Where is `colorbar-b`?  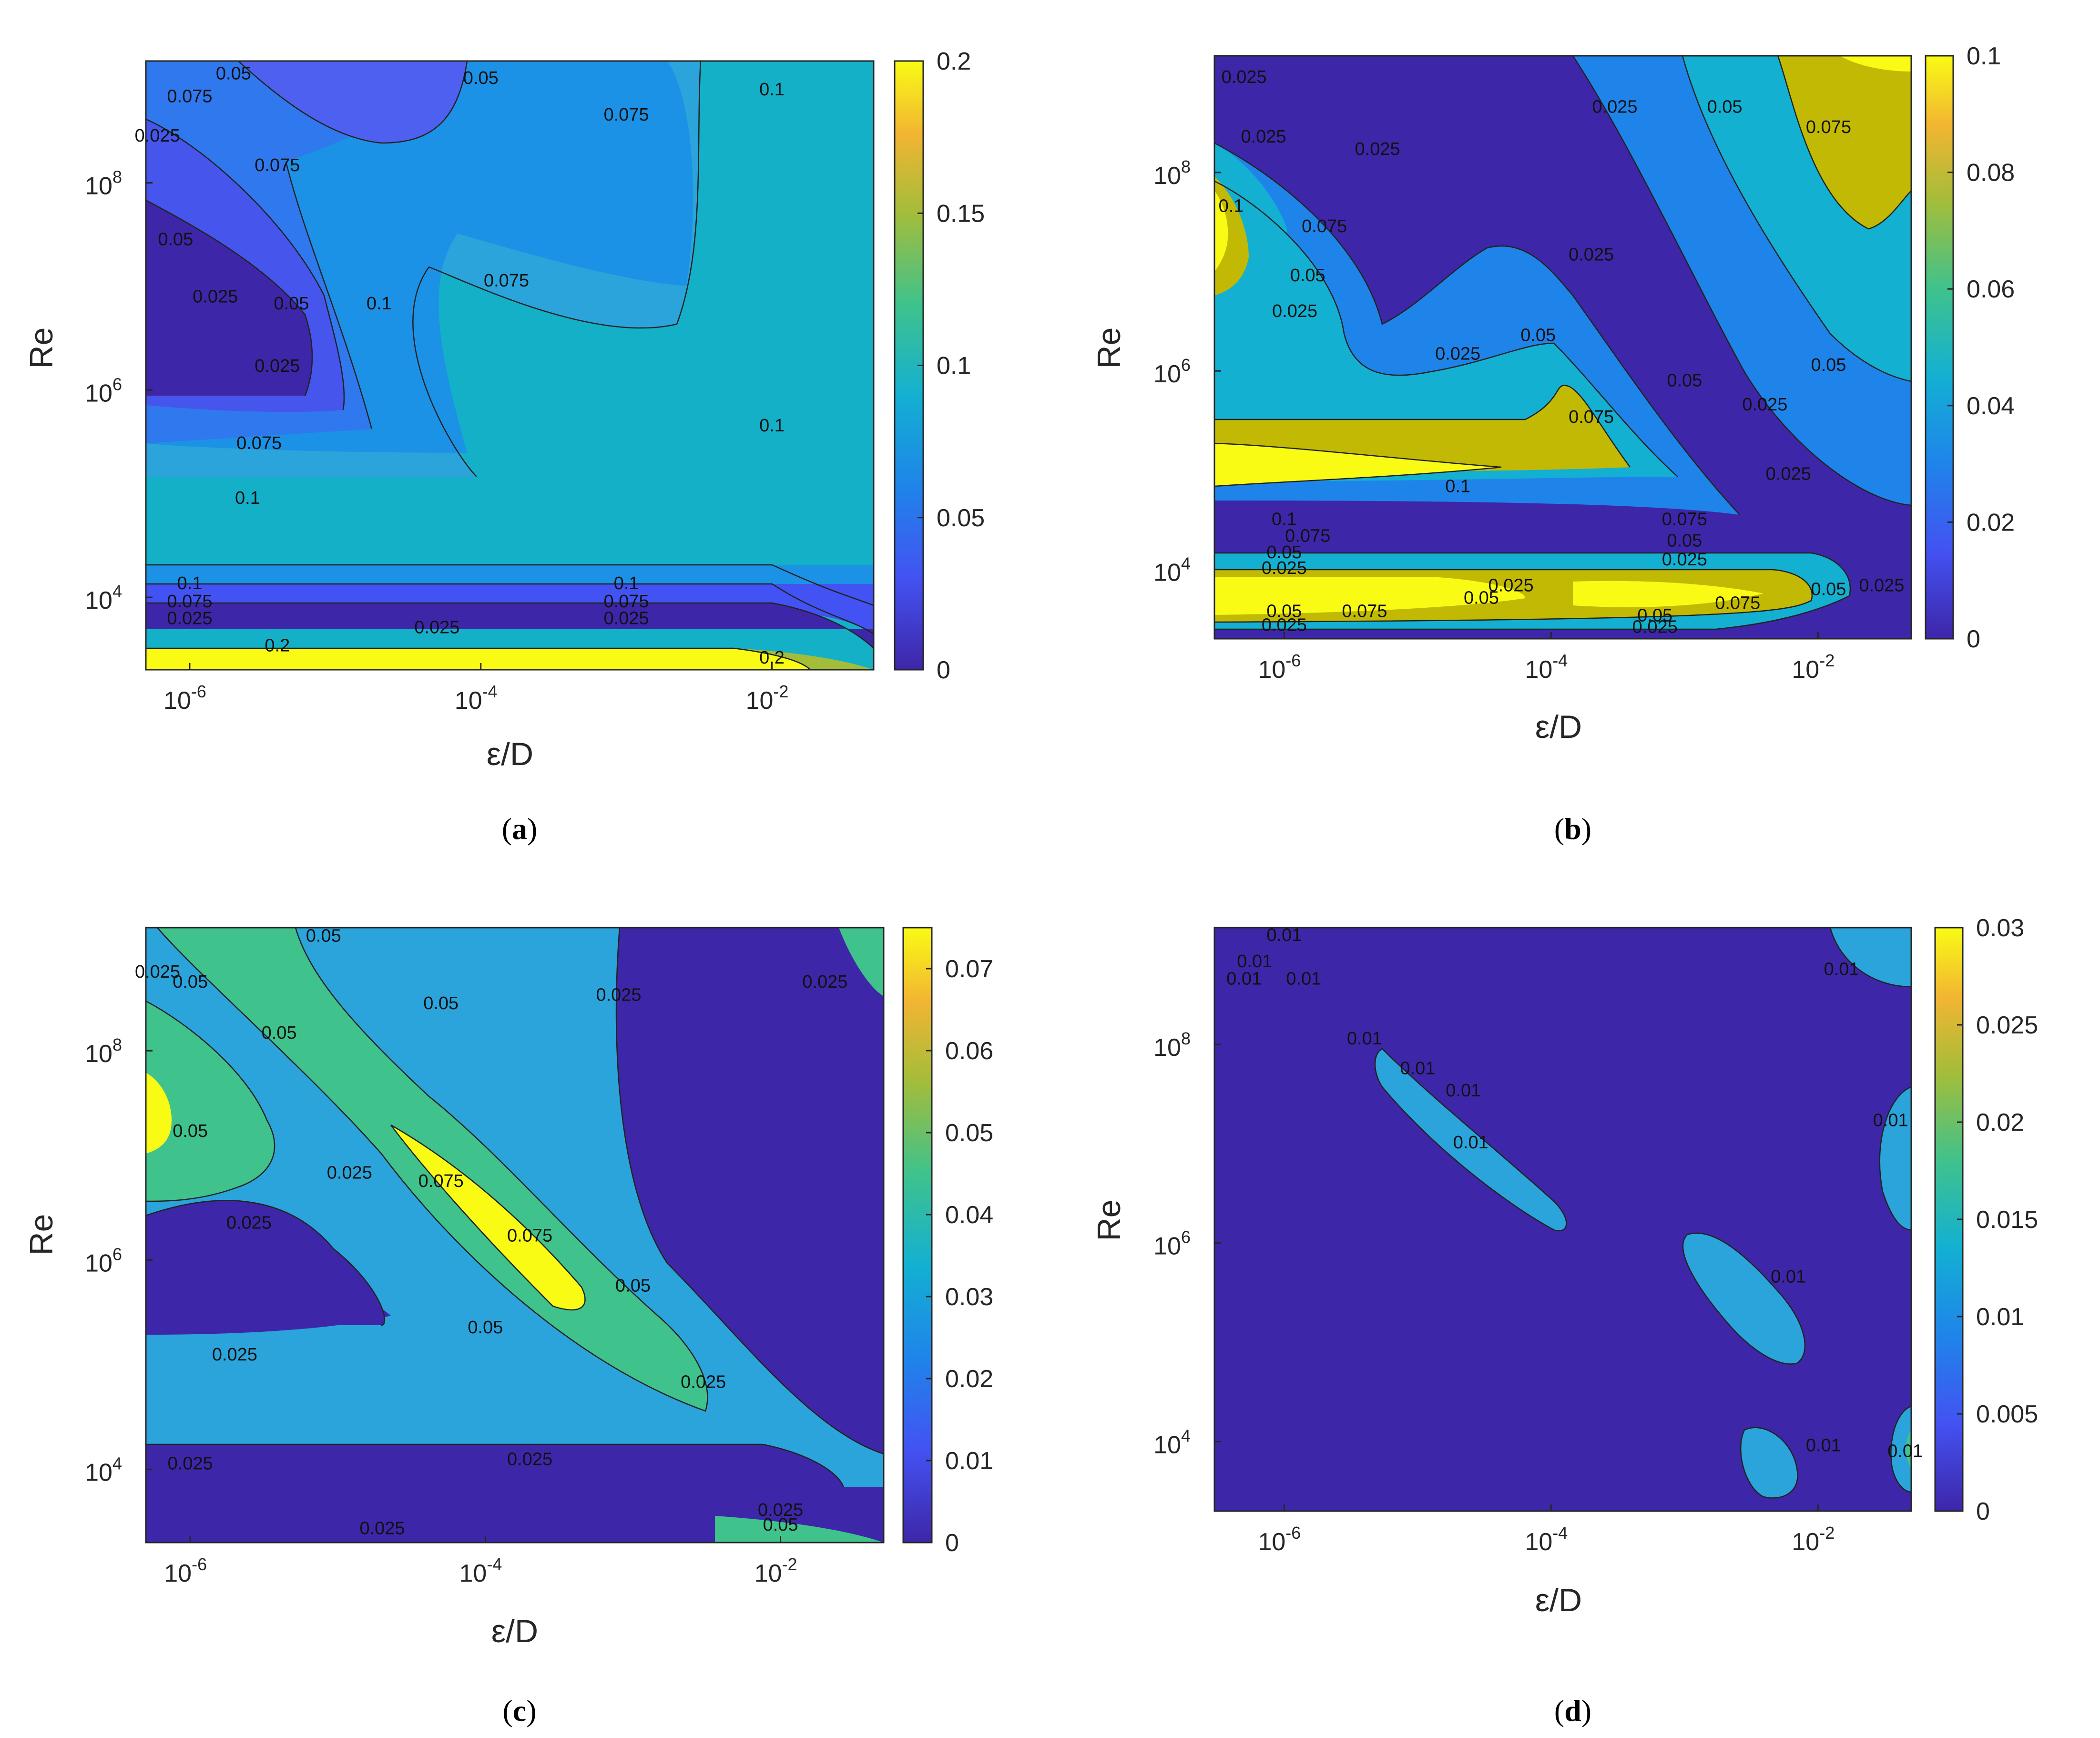
colorbar-b is located at coordinates (1939, 347).